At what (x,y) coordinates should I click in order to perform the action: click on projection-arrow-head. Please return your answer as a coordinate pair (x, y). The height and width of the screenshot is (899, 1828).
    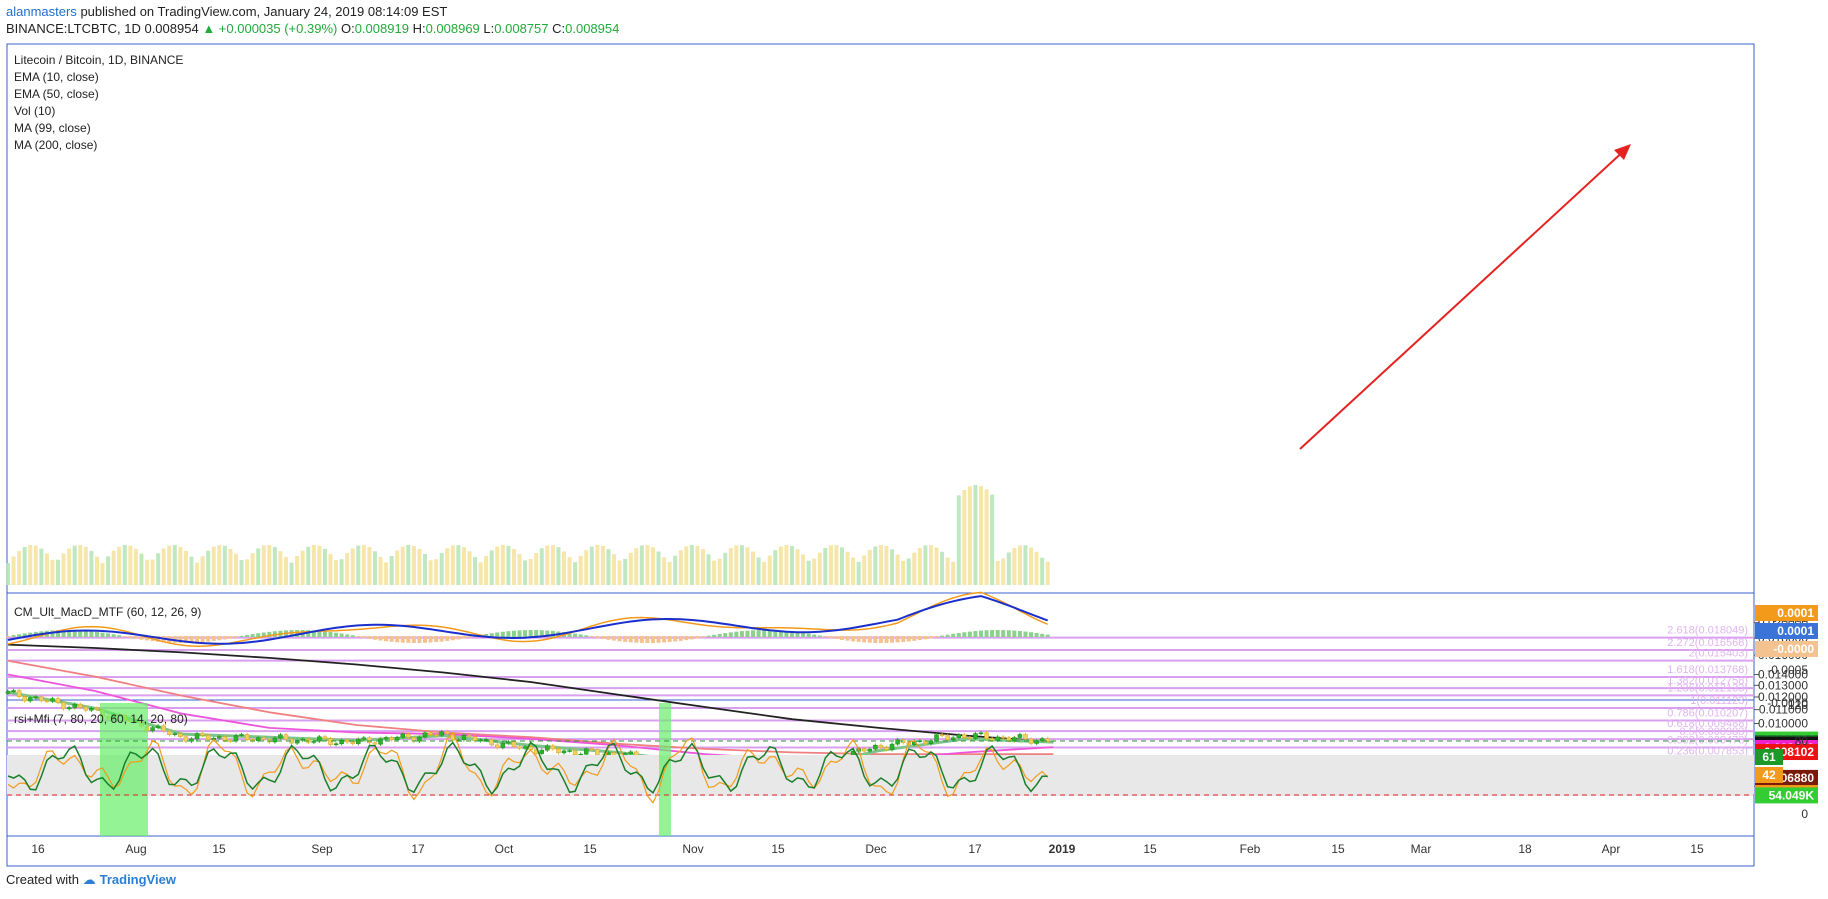
    Looking at the image, I should click on (1622, 152).